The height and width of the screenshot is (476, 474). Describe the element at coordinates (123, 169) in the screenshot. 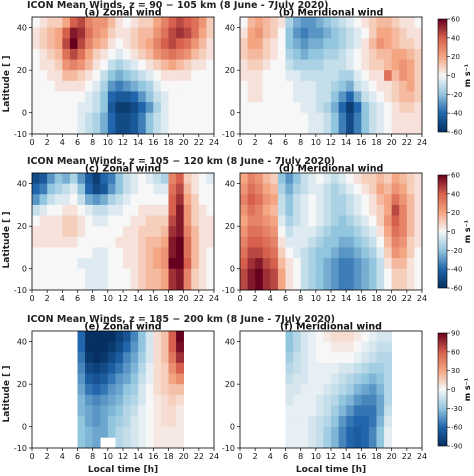

I see `panel-title: (c) Zonal wind` at that location.